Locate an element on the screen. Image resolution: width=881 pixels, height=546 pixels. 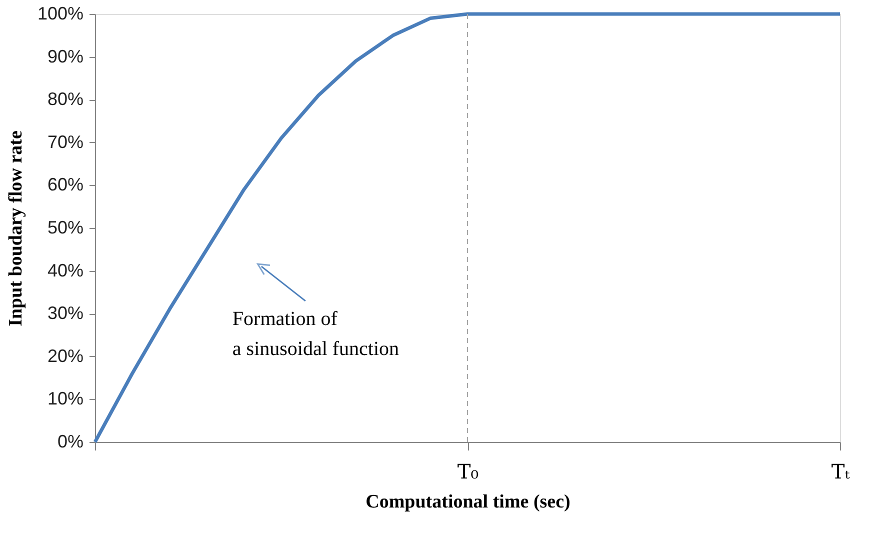
y-tick-label: 50% is located at coordinates (65, 228).